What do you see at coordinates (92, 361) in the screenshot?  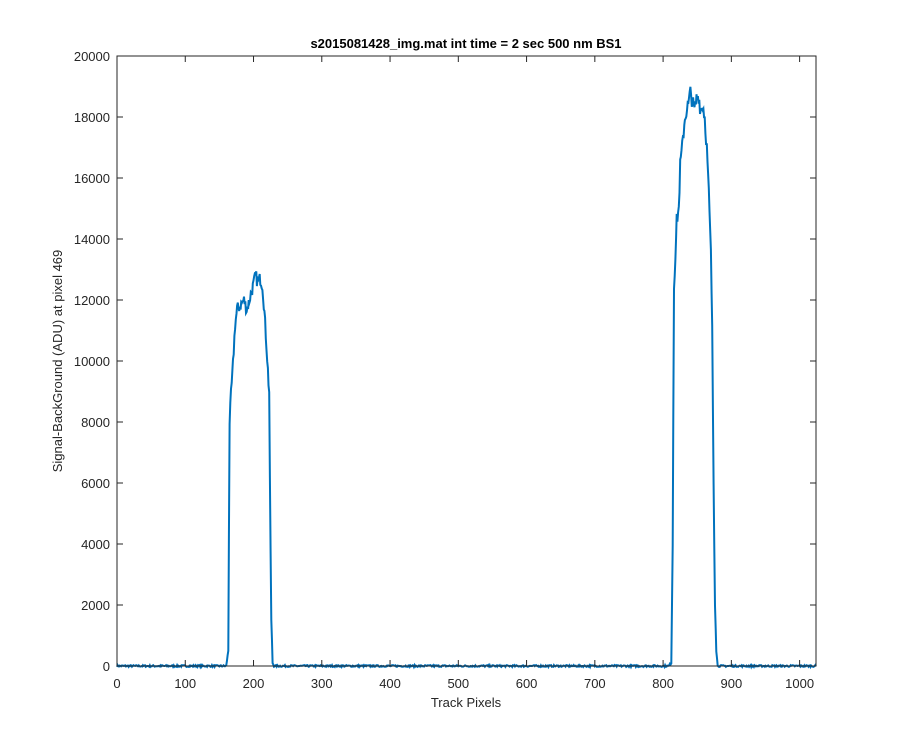 I see `y-tick-label: 10000` at bounding box center [92, 361].